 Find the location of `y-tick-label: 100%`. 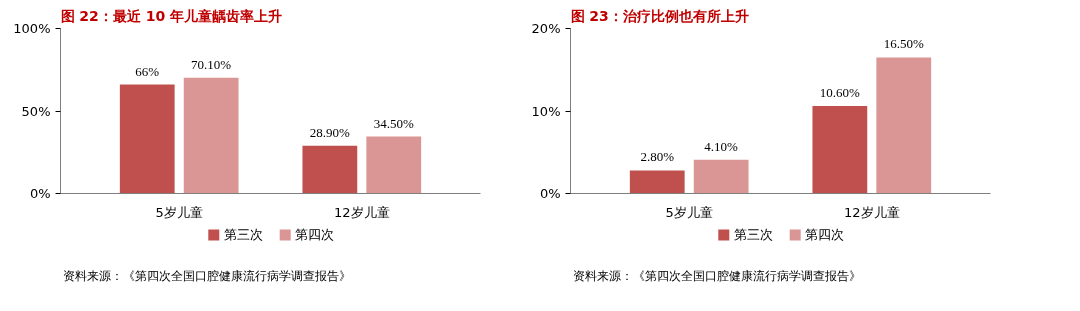

y-tick-label: 100% is located at coordinates (32, 28).